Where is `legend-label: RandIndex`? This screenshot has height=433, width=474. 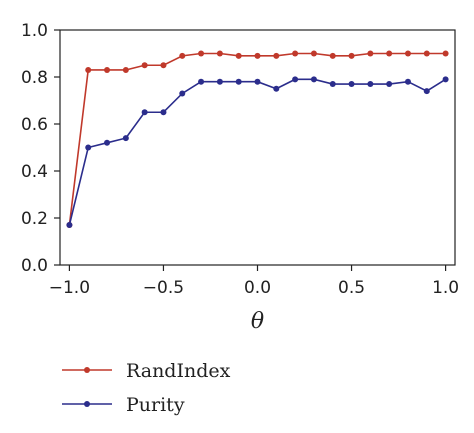
legend-label: RandIndex is located at coordinates (178, 371).